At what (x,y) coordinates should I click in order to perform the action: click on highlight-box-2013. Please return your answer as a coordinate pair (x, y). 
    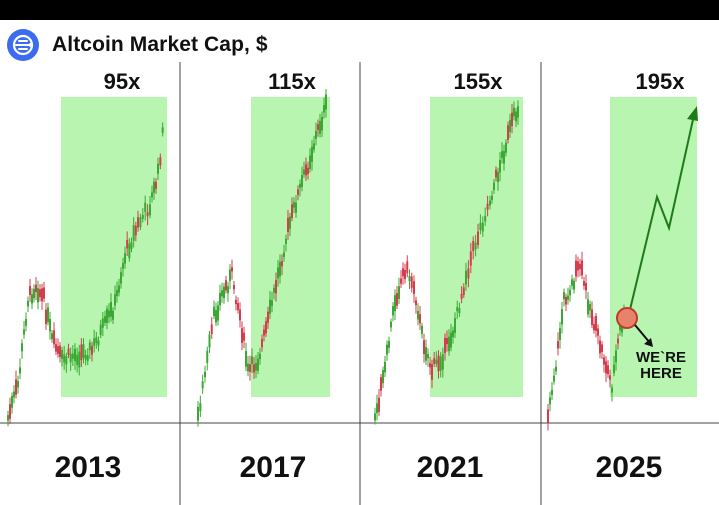
    Looking at the image, I should click on (114, 247).